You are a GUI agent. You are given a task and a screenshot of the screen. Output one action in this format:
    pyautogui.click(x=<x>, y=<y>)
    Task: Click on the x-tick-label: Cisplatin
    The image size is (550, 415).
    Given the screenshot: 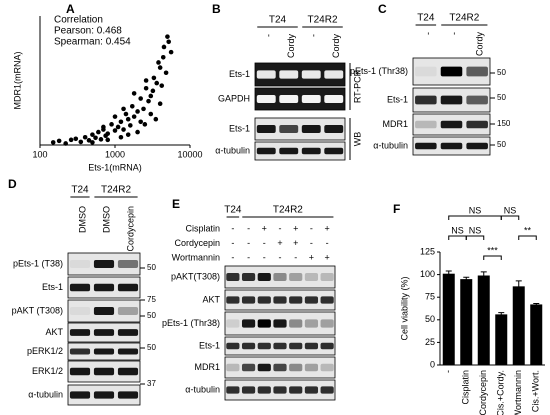 What is the action you would take?
    pyautogui.click(x=466, y=387)
    